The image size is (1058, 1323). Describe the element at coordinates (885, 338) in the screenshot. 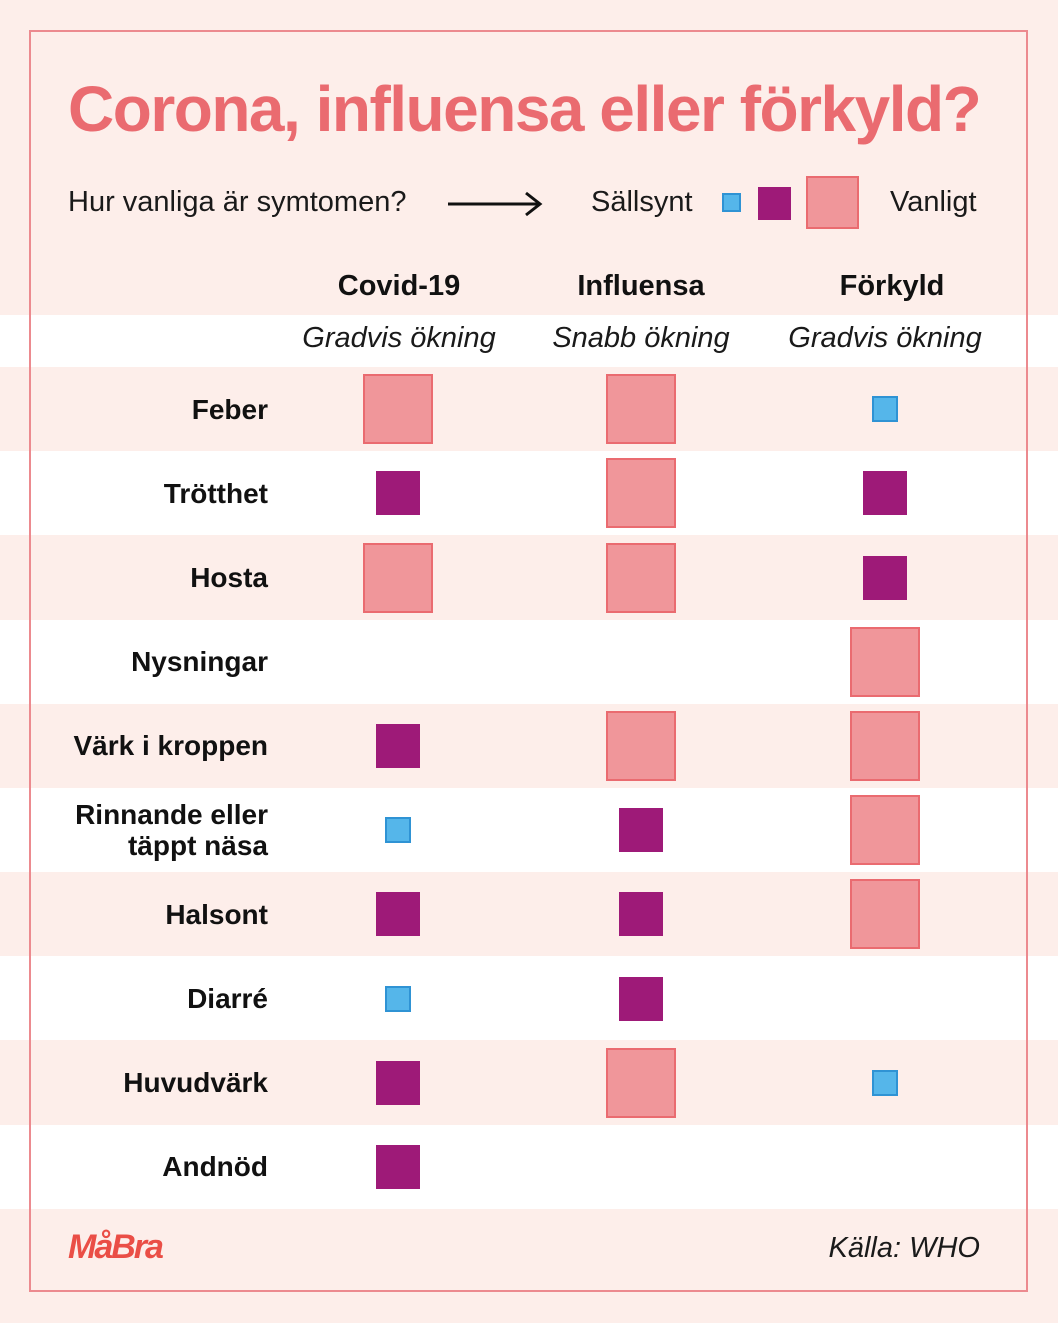

I see `onset-forkyld: Gradvis ökning` at that location.